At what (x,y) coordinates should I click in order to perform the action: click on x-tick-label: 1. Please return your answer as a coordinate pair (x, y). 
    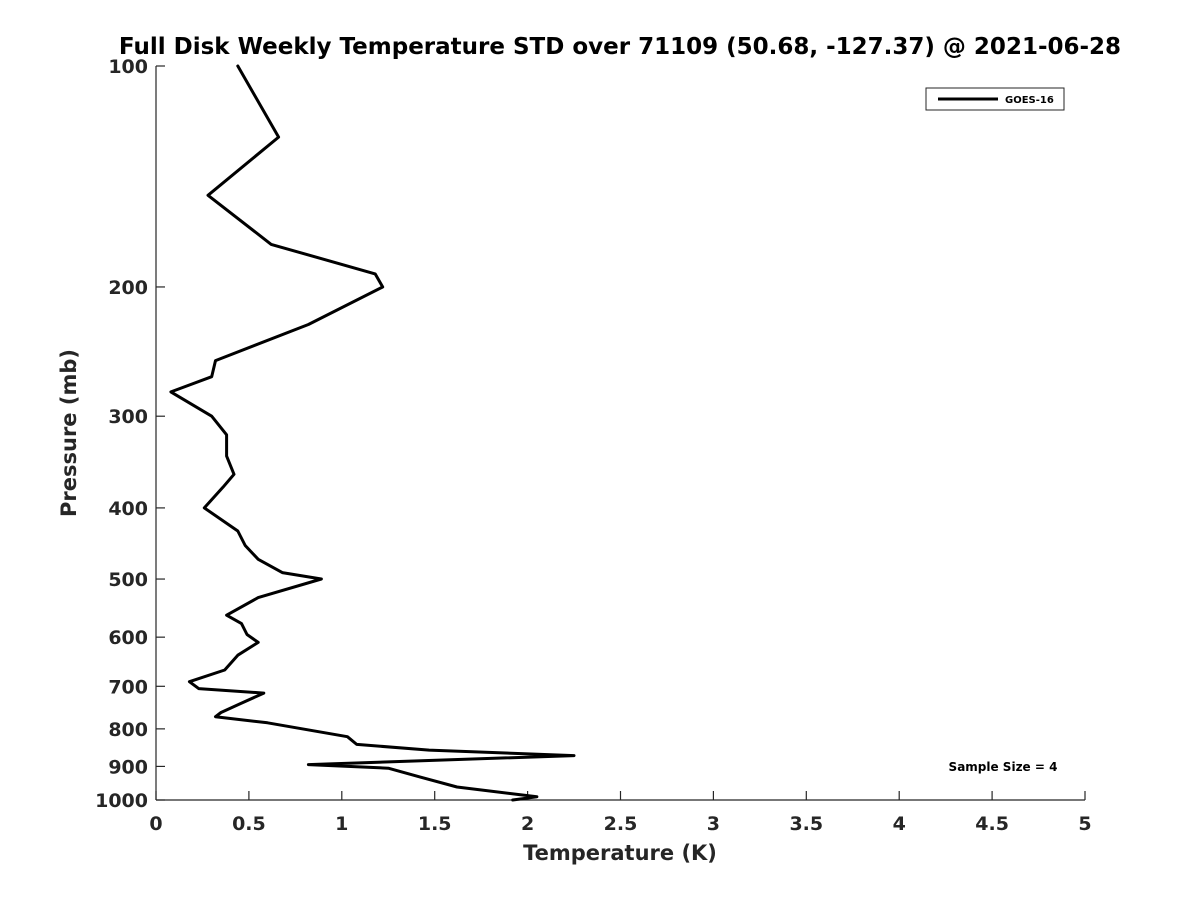
    Looking at the image, I should click on (341, 824).